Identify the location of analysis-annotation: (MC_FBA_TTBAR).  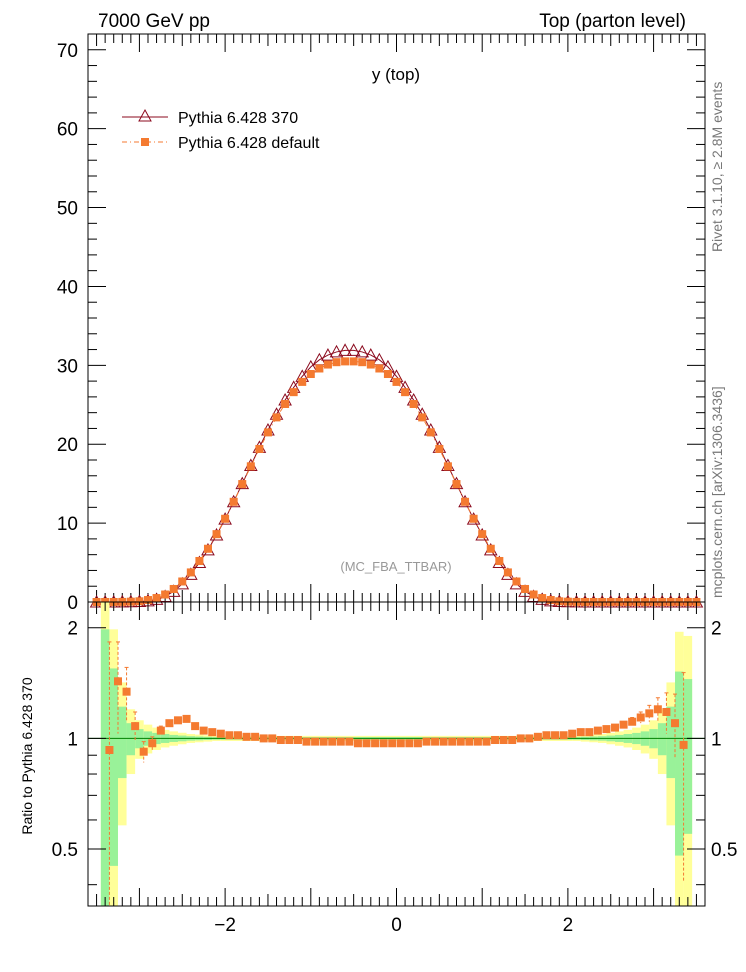
(395, 566).